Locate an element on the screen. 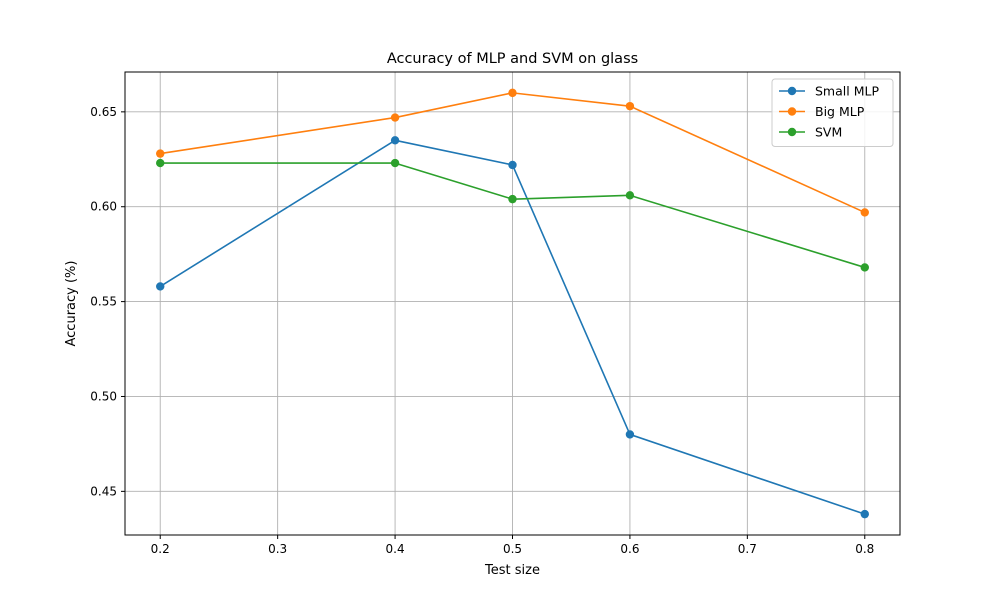 This screenshot has width=1000, height=600. legend-item-svm: SVM is located at coordinates (810, 132).